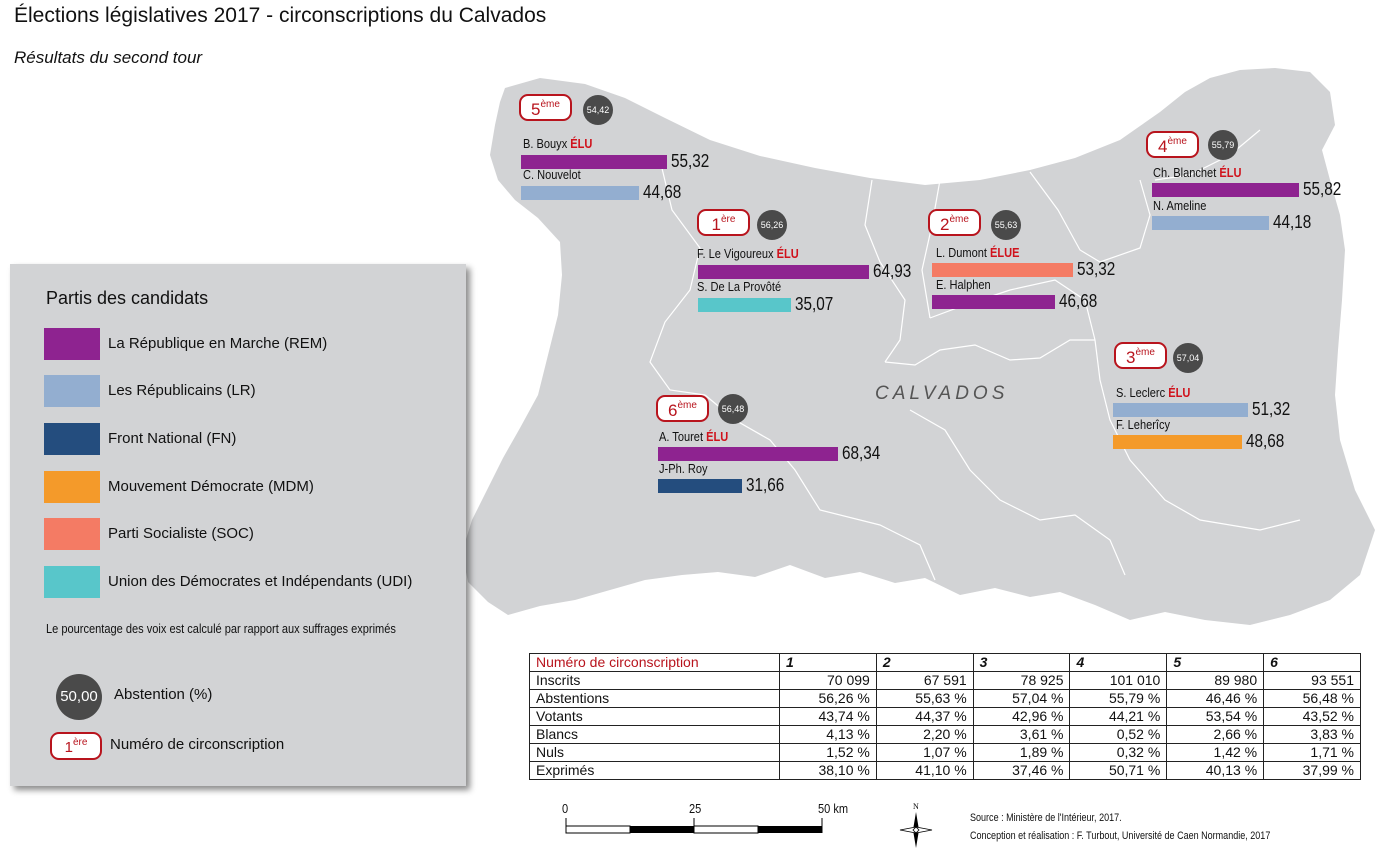 The image size is (1385, 852). What do you see at coordinates (945, 752) in the screenshot?
I see `table-row: Nuls 1,52 % 1,07 % 1,89 % 0,32 % 1,42 % 1,71 %` at bounding box center [945, 752].